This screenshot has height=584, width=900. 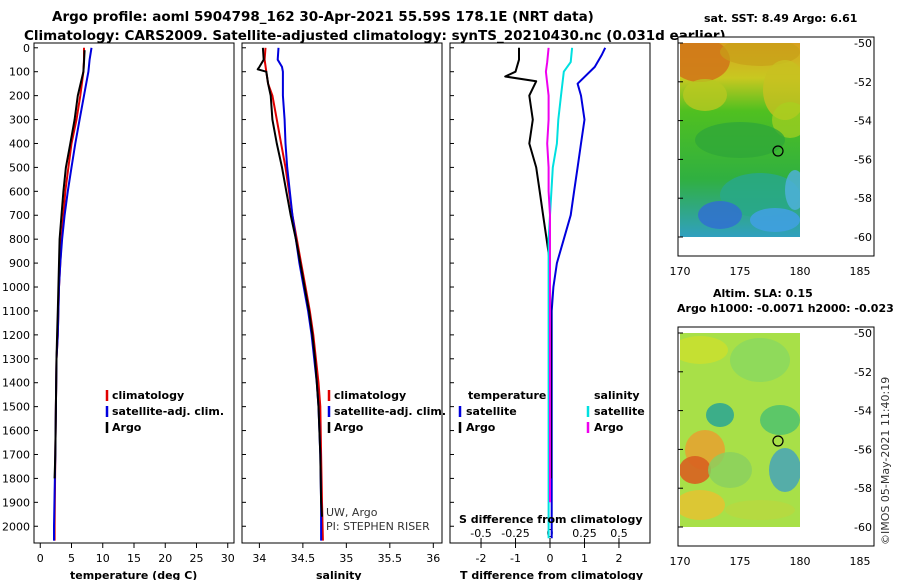 What do you see at coordinates (228, 558) in the screenshot?
I see `x-tick-label: 30` at bounding box center [228, 558].